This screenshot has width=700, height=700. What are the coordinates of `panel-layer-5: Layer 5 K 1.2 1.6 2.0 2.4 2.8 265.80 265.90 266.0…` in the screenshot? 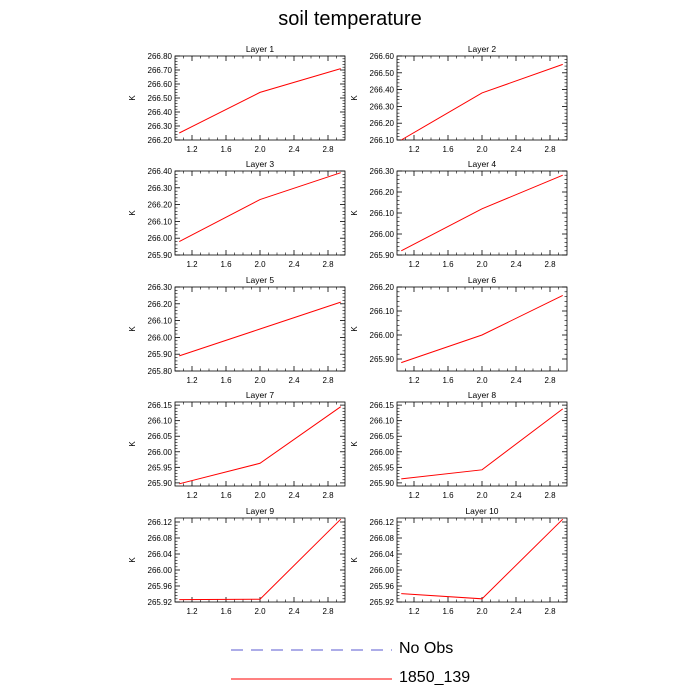 It's located at (237, 330).